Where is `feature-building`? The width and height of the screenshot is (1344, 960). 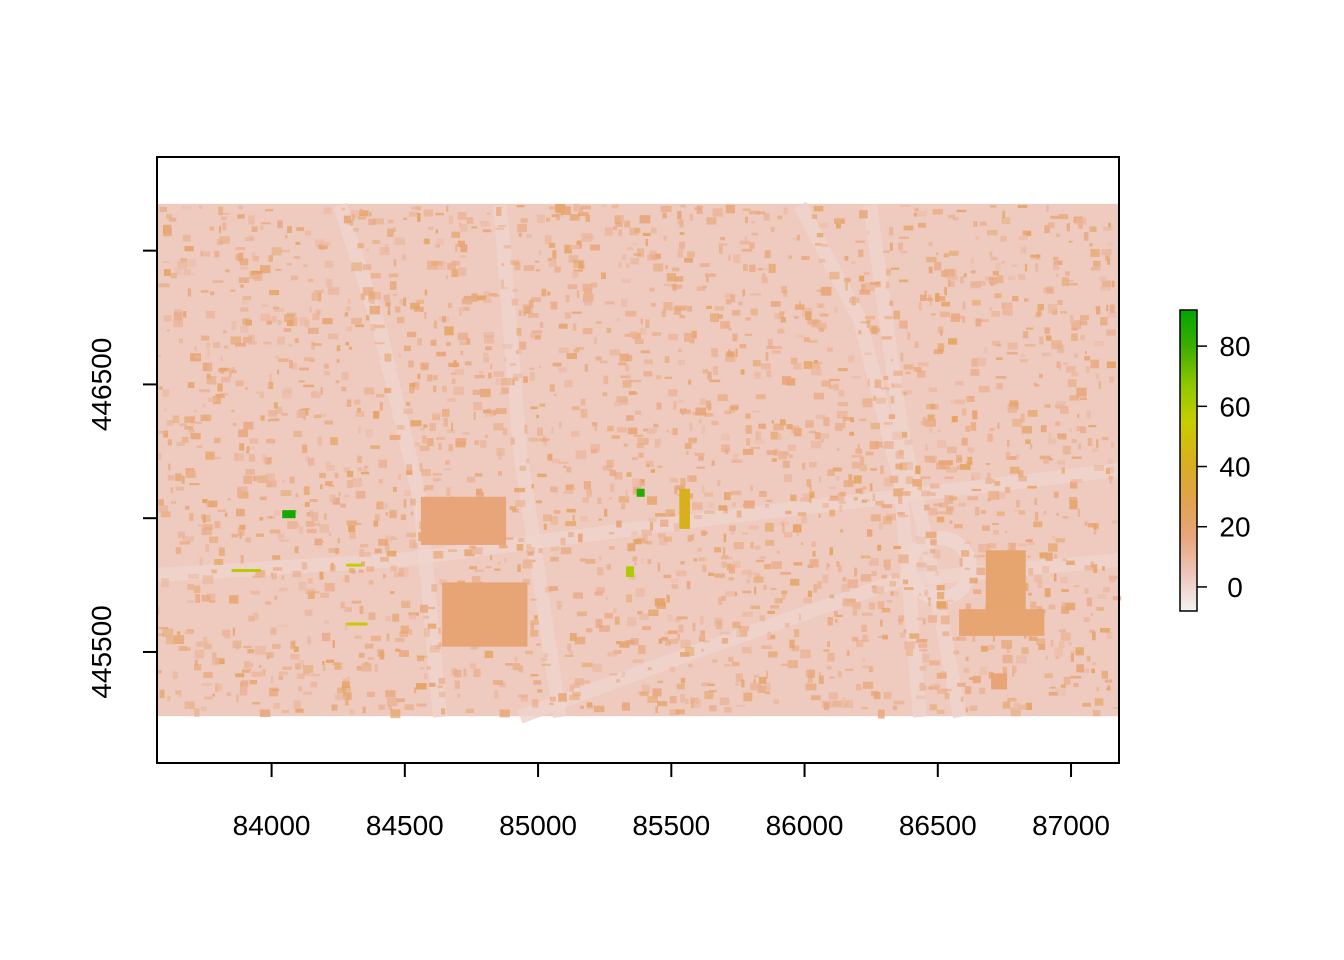 feature-building is located at coordinates (1002, 622).